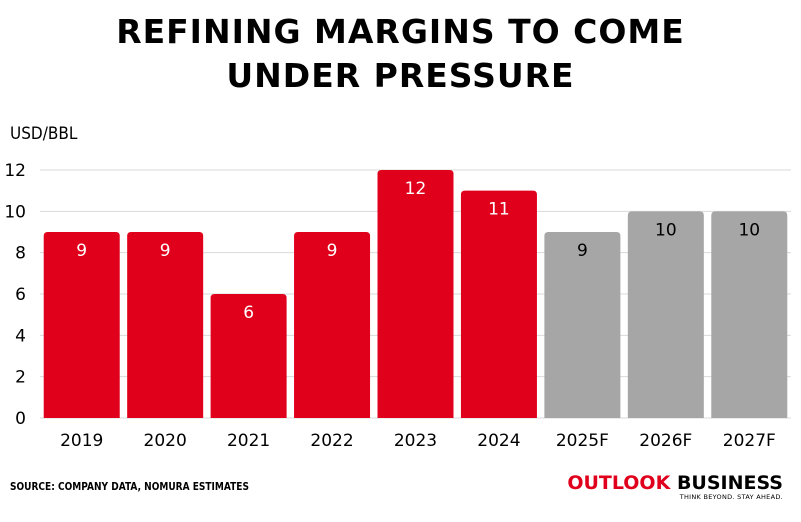 This screenshot has width=801, height=522. Describe the element at coordinates (415, 294) in the screenshot. I see `bar-2023` at that location.